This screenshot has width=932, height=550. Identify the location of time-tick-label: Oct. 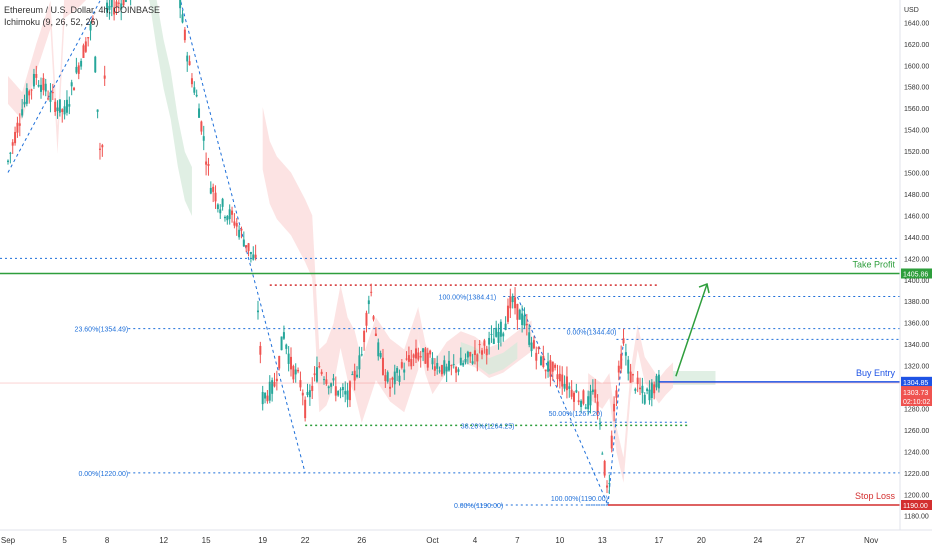
(432, 540).